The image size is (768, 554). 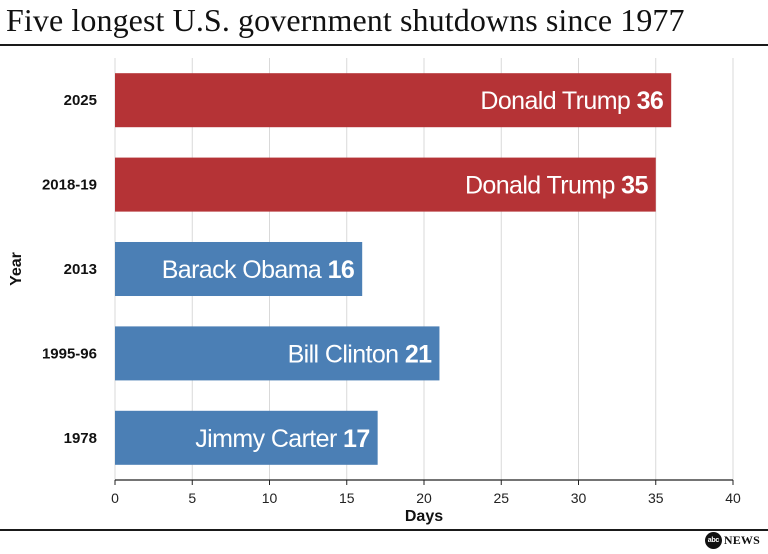 What do you see at coordinates (245, 270) in the screenshot?
I see `bar-label-name: Barack Obama` at bounding box center [245, 270].